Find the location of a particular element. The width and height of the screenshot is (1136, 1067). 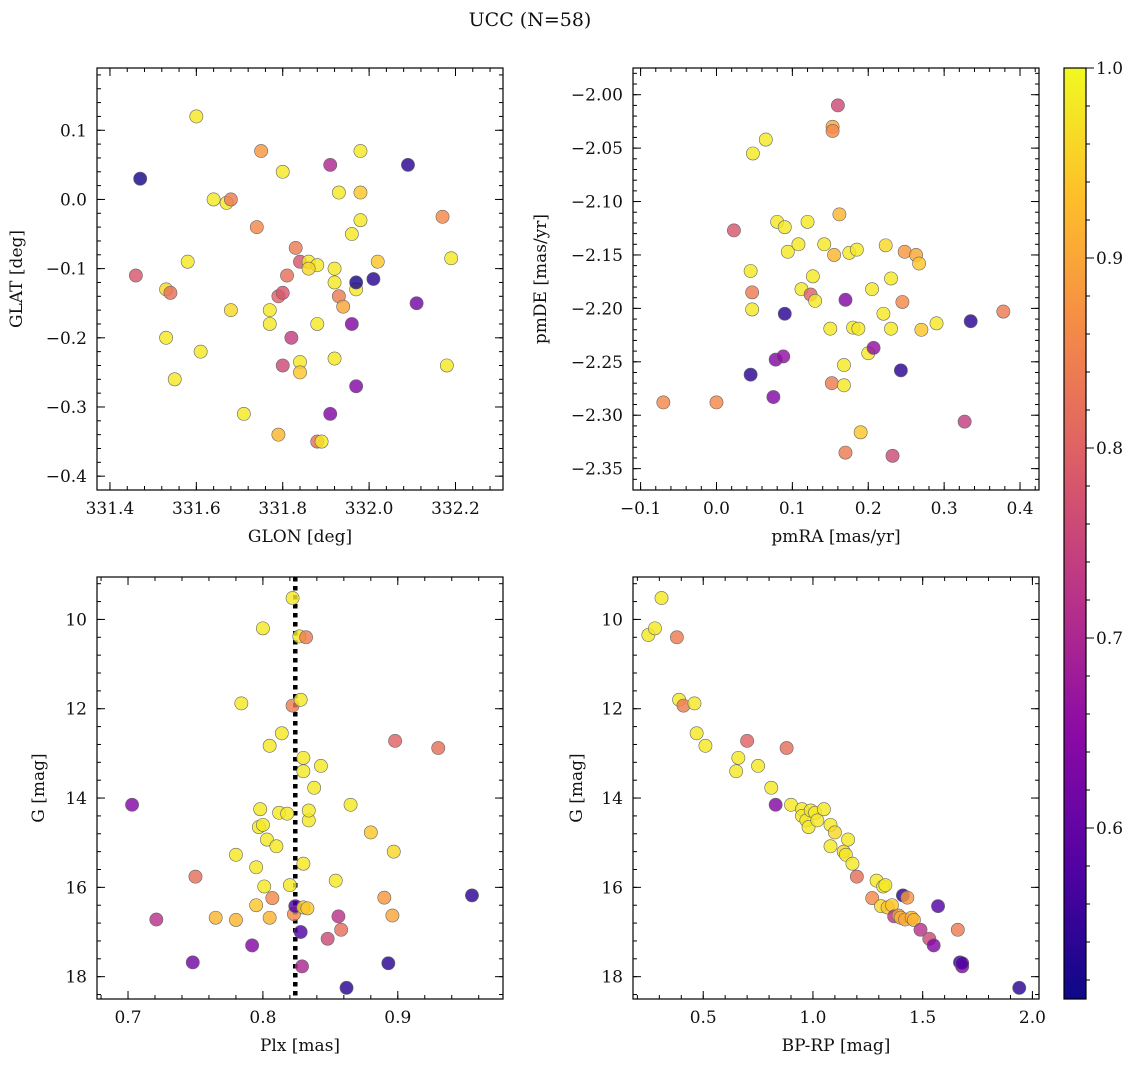

x-tick-label: 0.7 is located at coordinates (127, 1018).